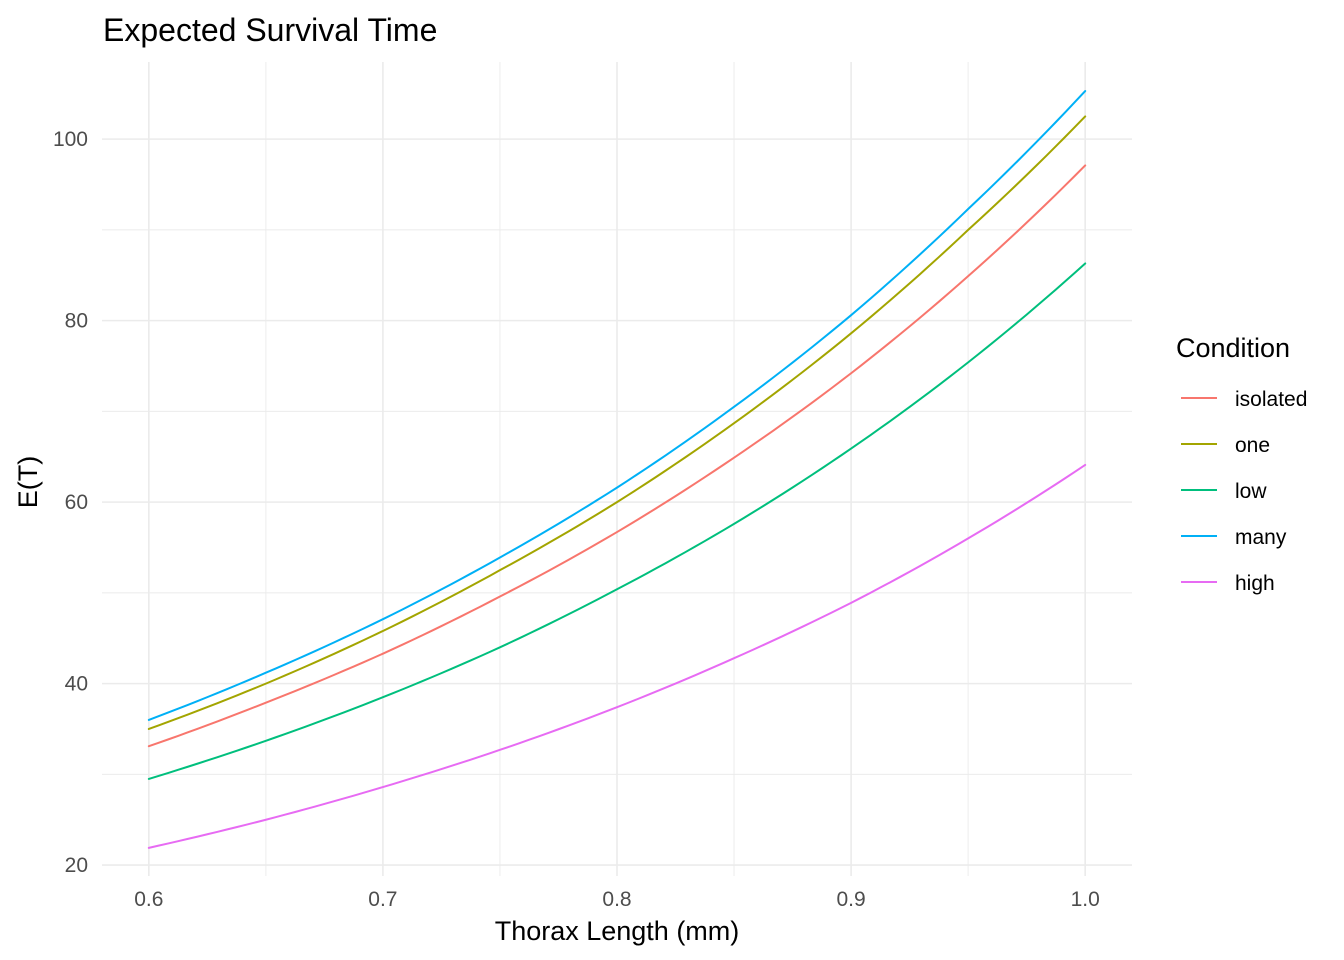 The height and width of the screenshot is (960, 1344). I want to click on y-axis-title: E(T), so click(28, 482).